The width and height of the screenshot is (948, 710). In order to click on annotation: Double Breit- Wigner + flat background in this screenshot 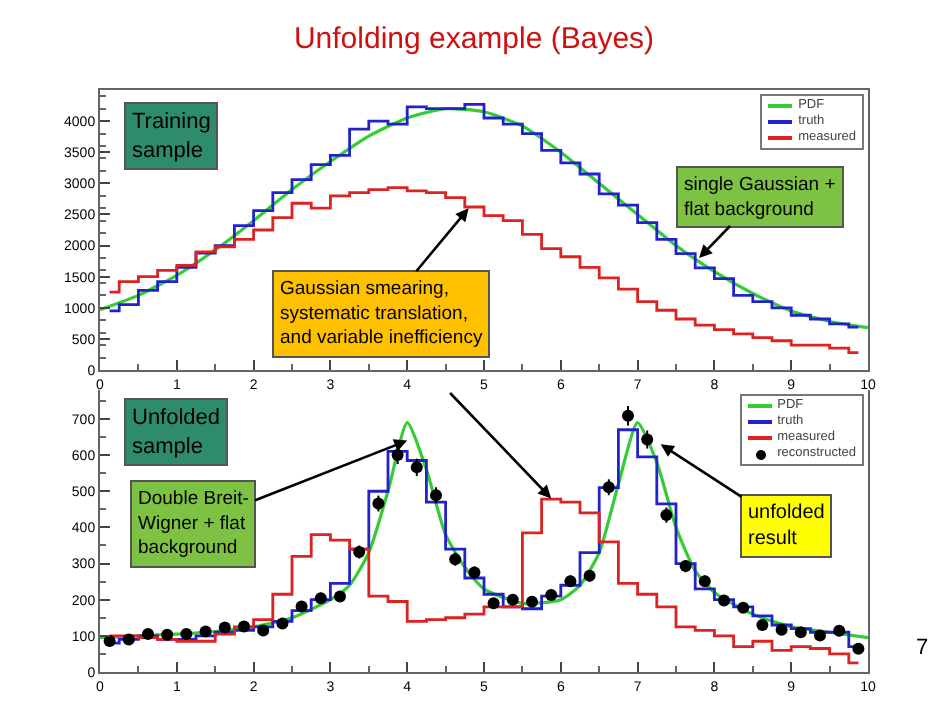, I will do `click(193, 524)`.